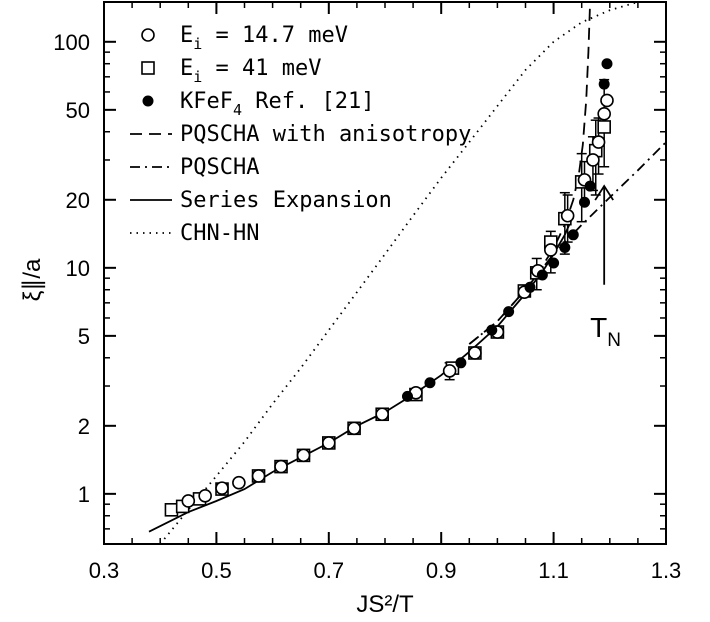  Describe the element at coordinates (666, 570) in the screenshot. I see `x-tick-label: 1.3` at that location.